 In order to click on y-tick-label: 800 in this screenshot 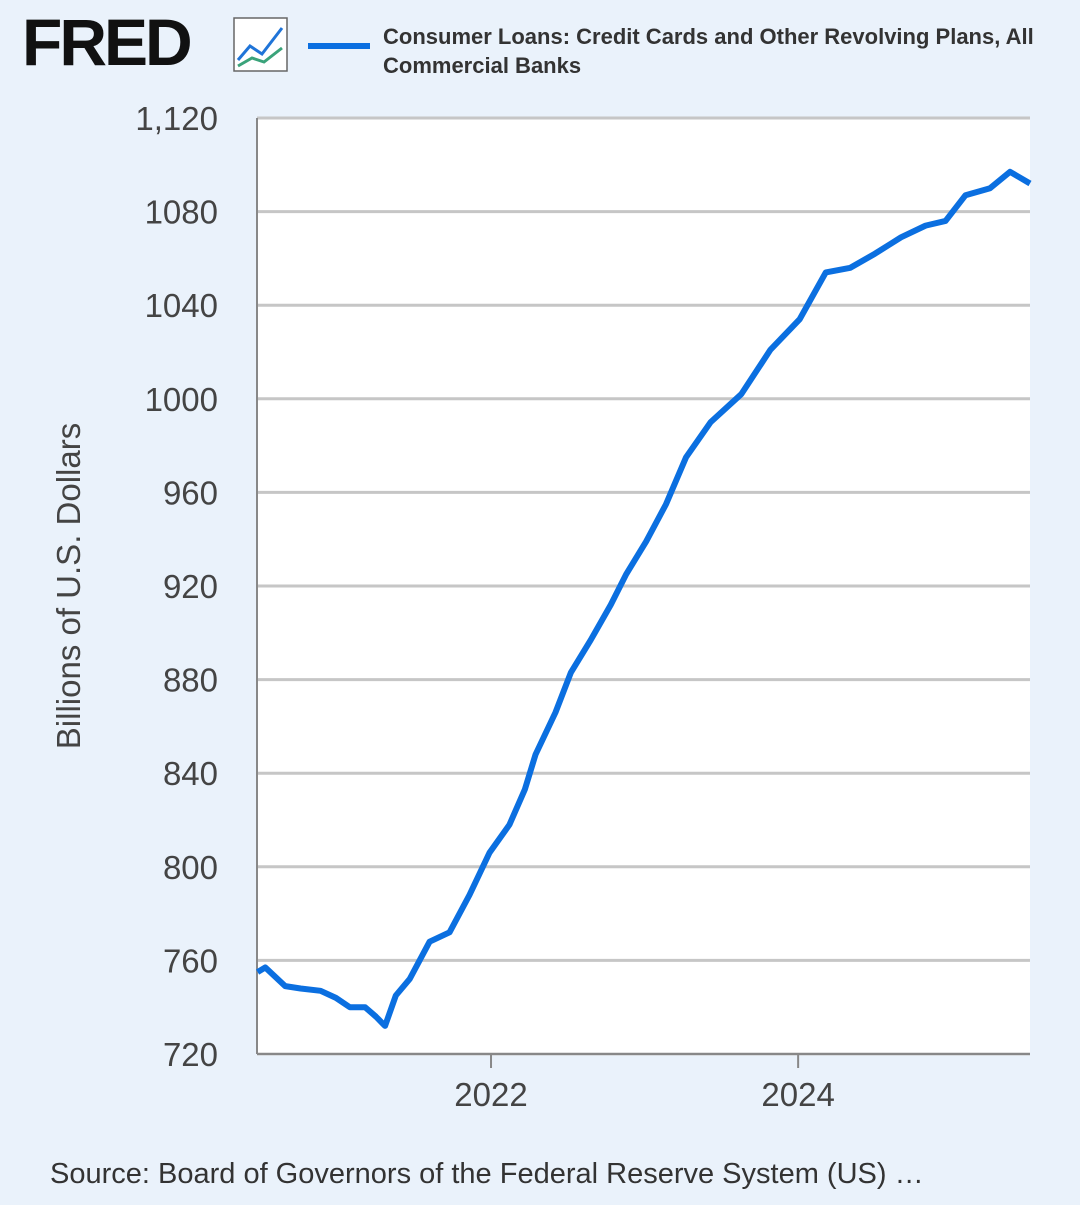, I will do `click(190, 867)`.